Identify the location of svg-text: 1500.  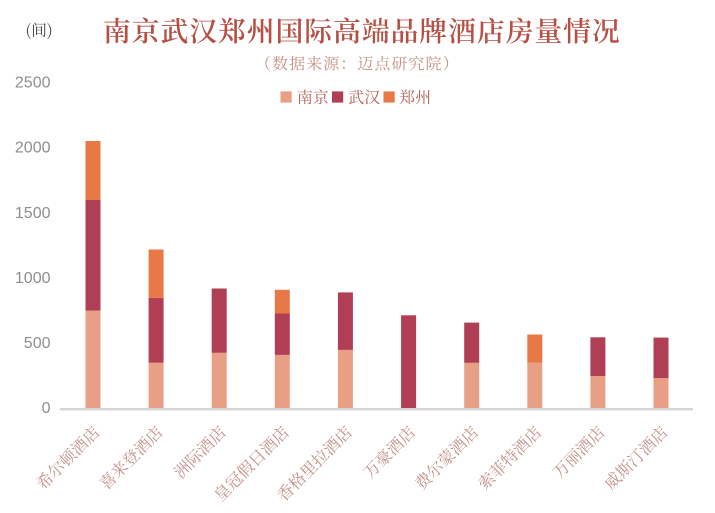
(33, 213).